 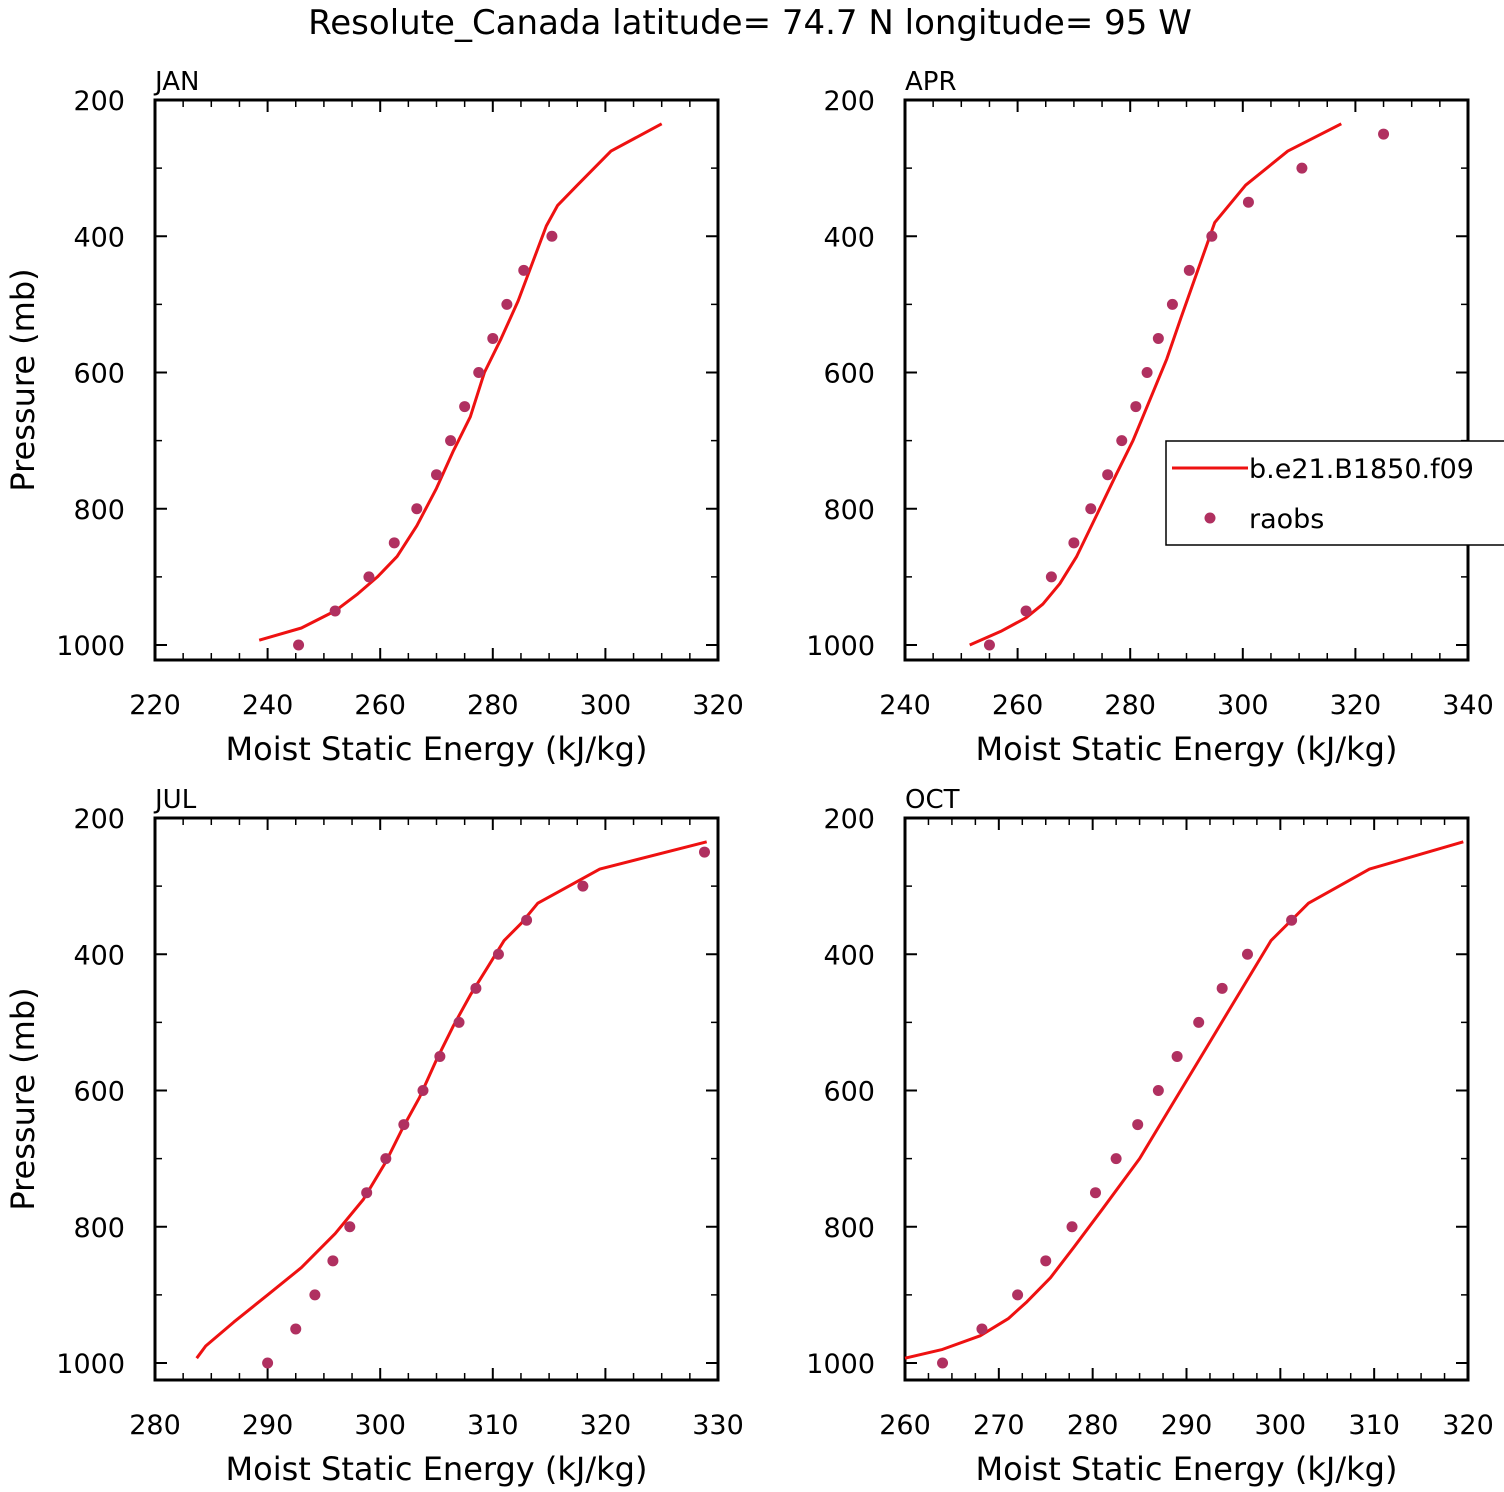 What do you see at coordinates (999, 1425) in the screenshot?
I see `x-tick-label: 270` at bounding box center [999, 1425].